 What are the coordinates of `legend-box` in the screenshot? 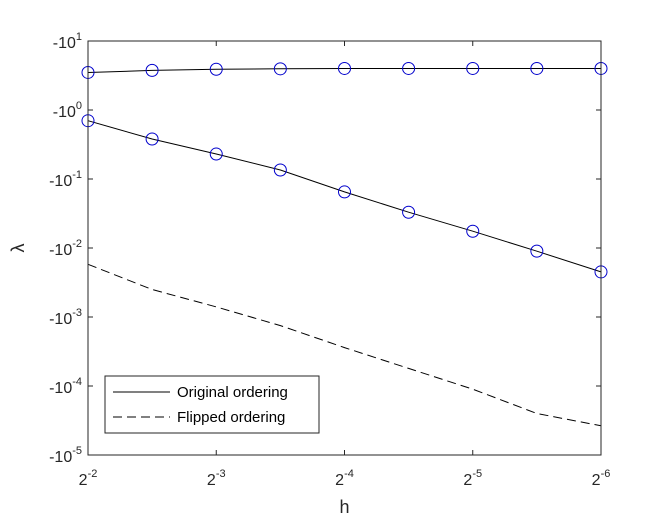 It's located at (212, 404).